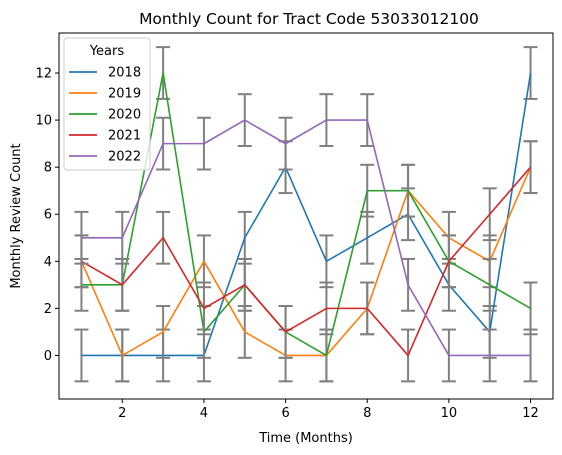 This screenshot has width=562, height=455. Describe the element at coordinates (105, 136) in the screenshot. I see `legend-entry-2021: 2021` at that location.